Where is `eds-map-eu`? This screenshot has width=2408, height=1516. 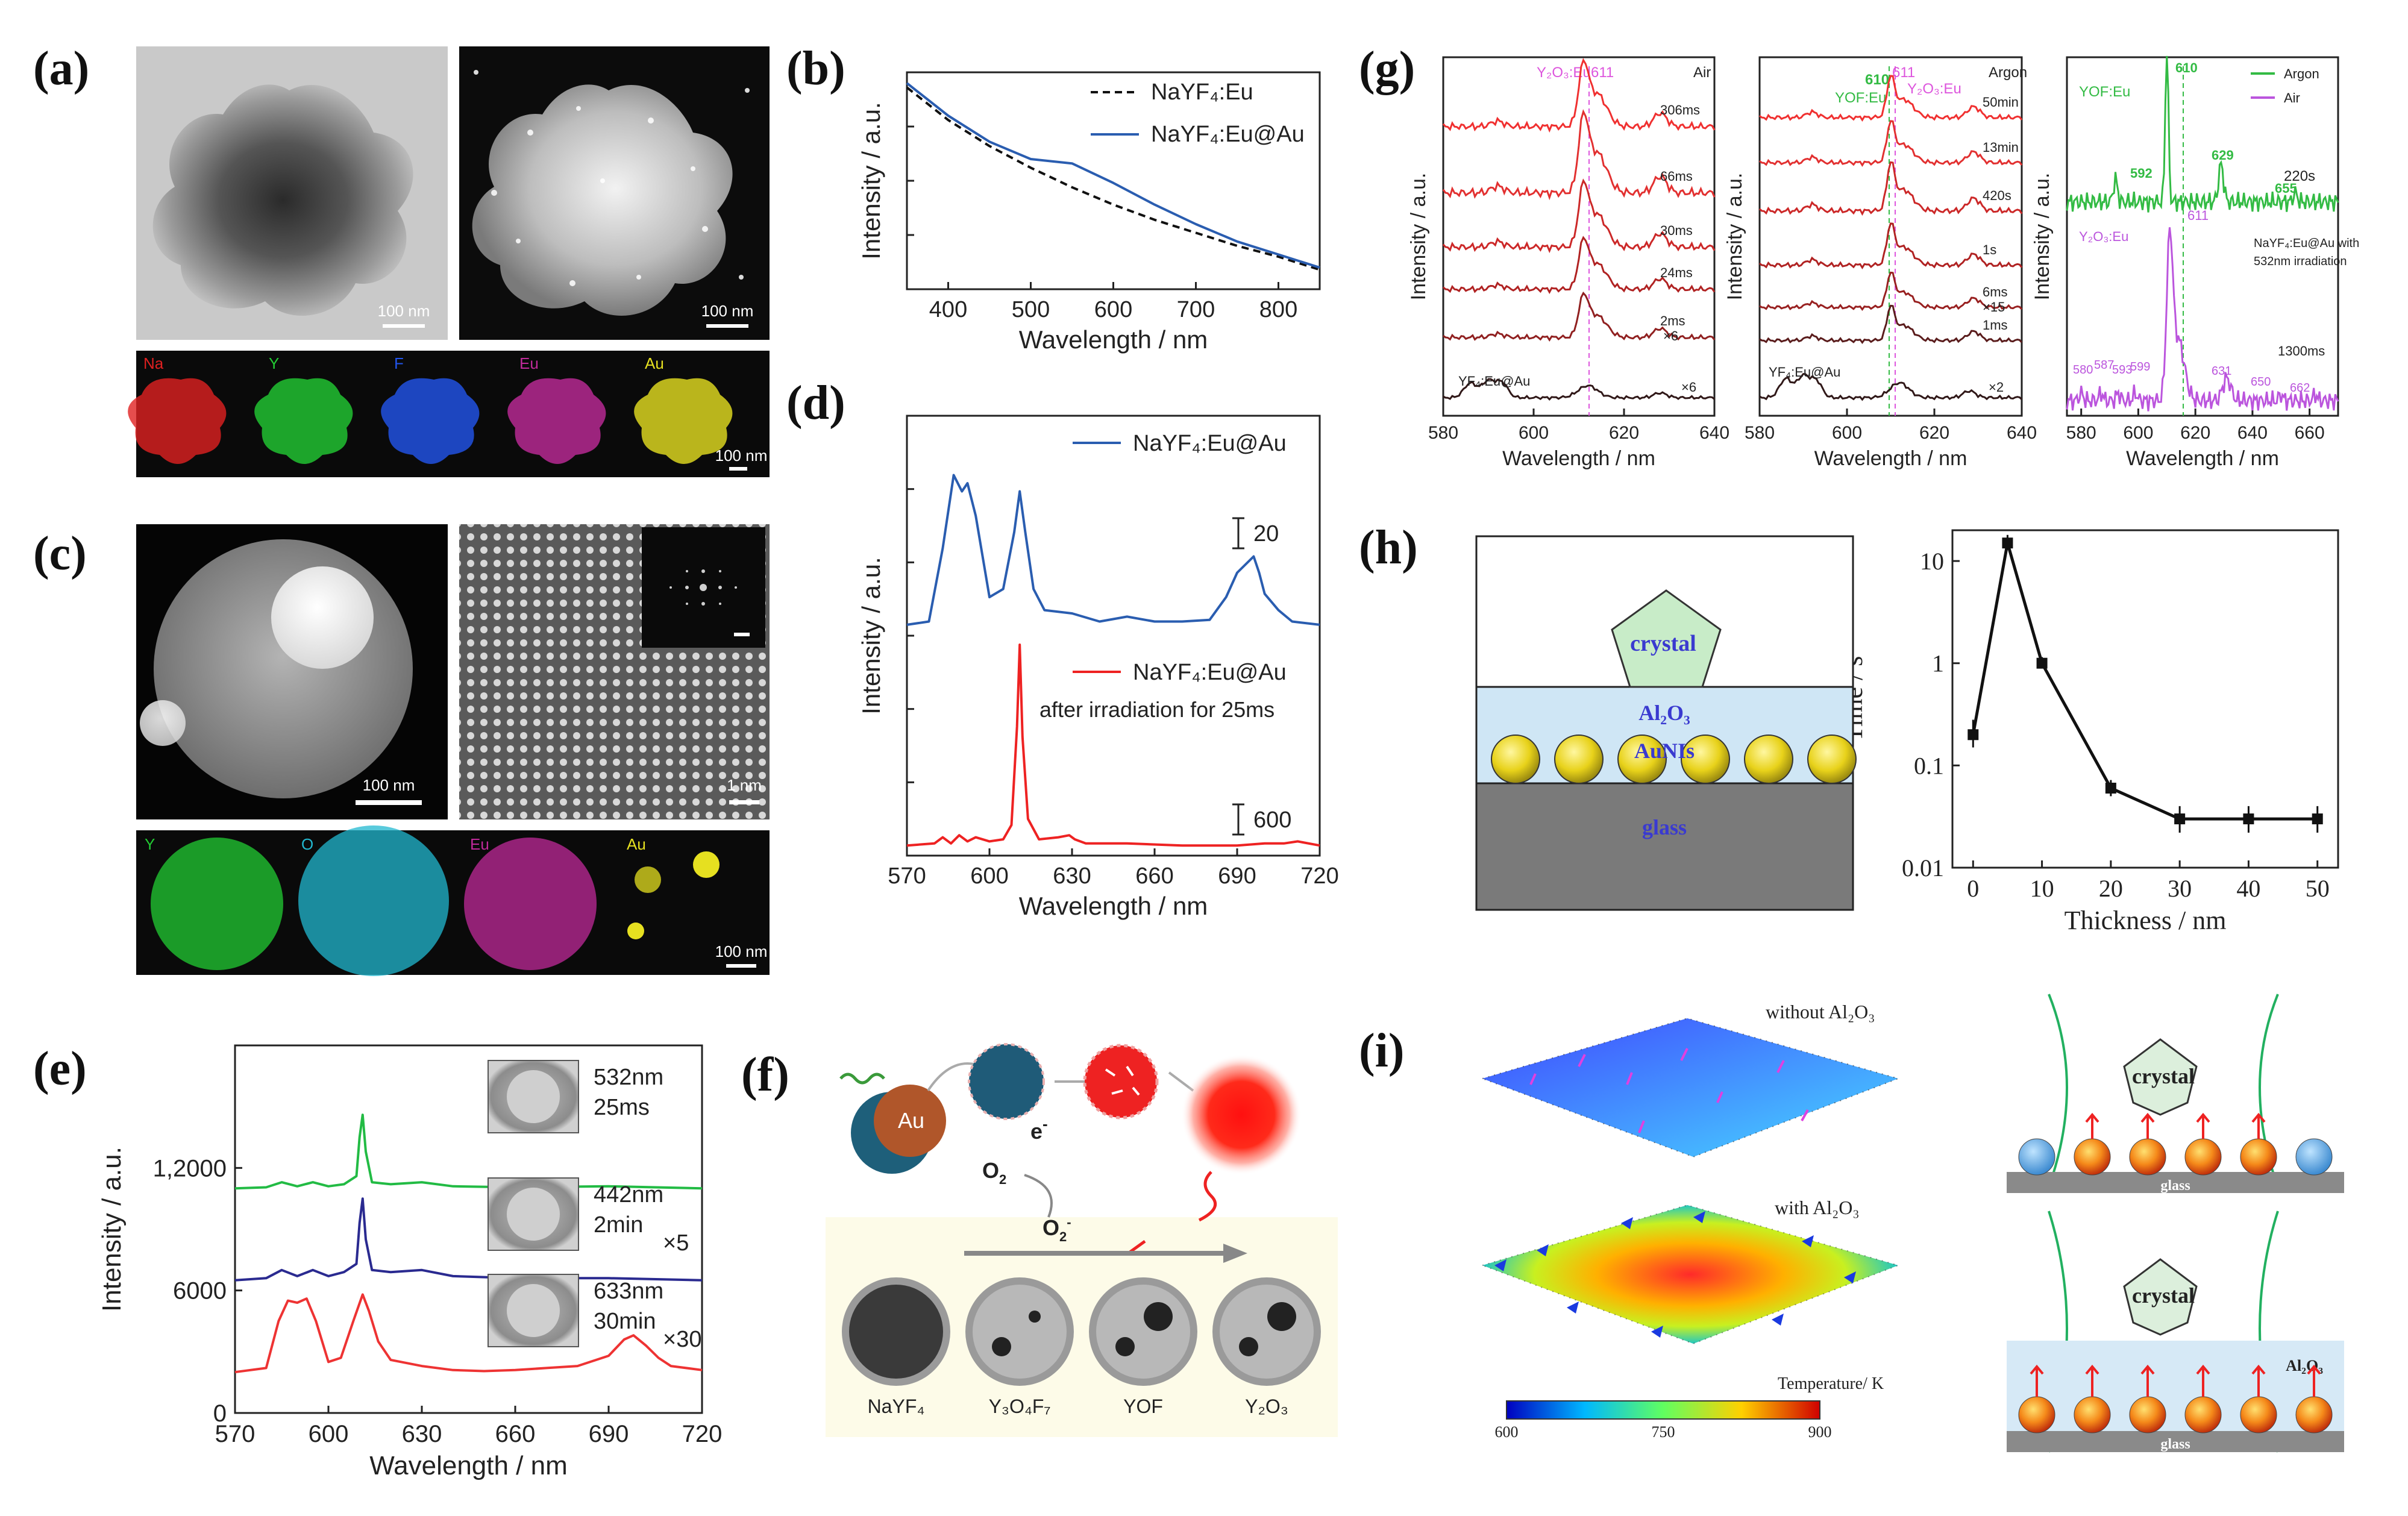 eds-map-eu is located at coordinates (556, 421).